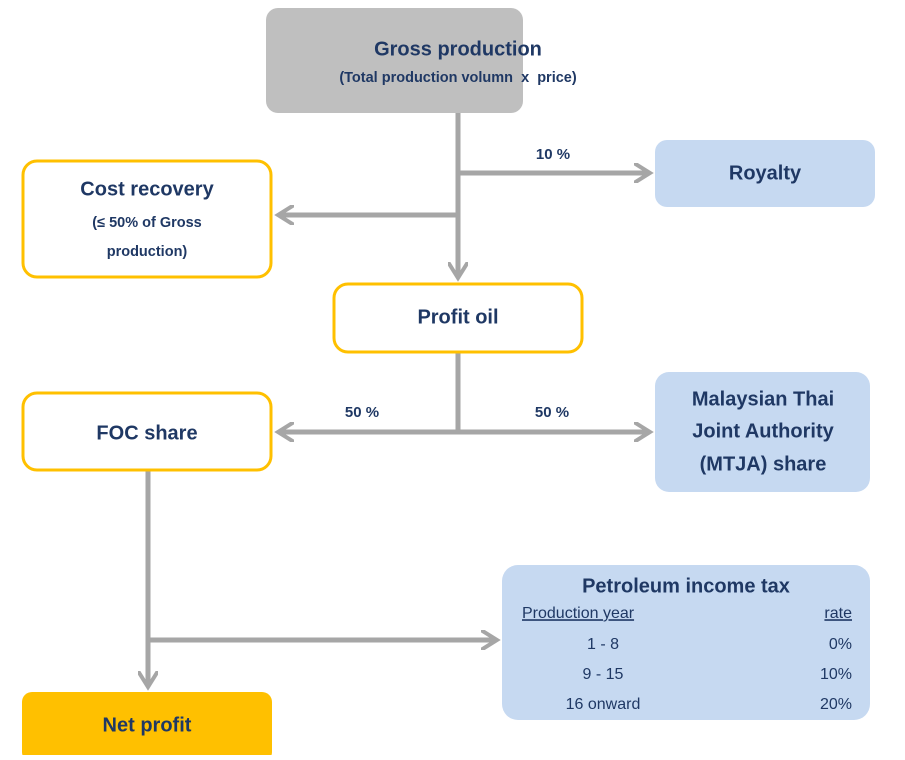 This screenshot has width=905, height=760. What do you see at coordinates (838, 613) in the screenshot?
I see `tax-header-rate: rate` at bounding box center [838, 613].